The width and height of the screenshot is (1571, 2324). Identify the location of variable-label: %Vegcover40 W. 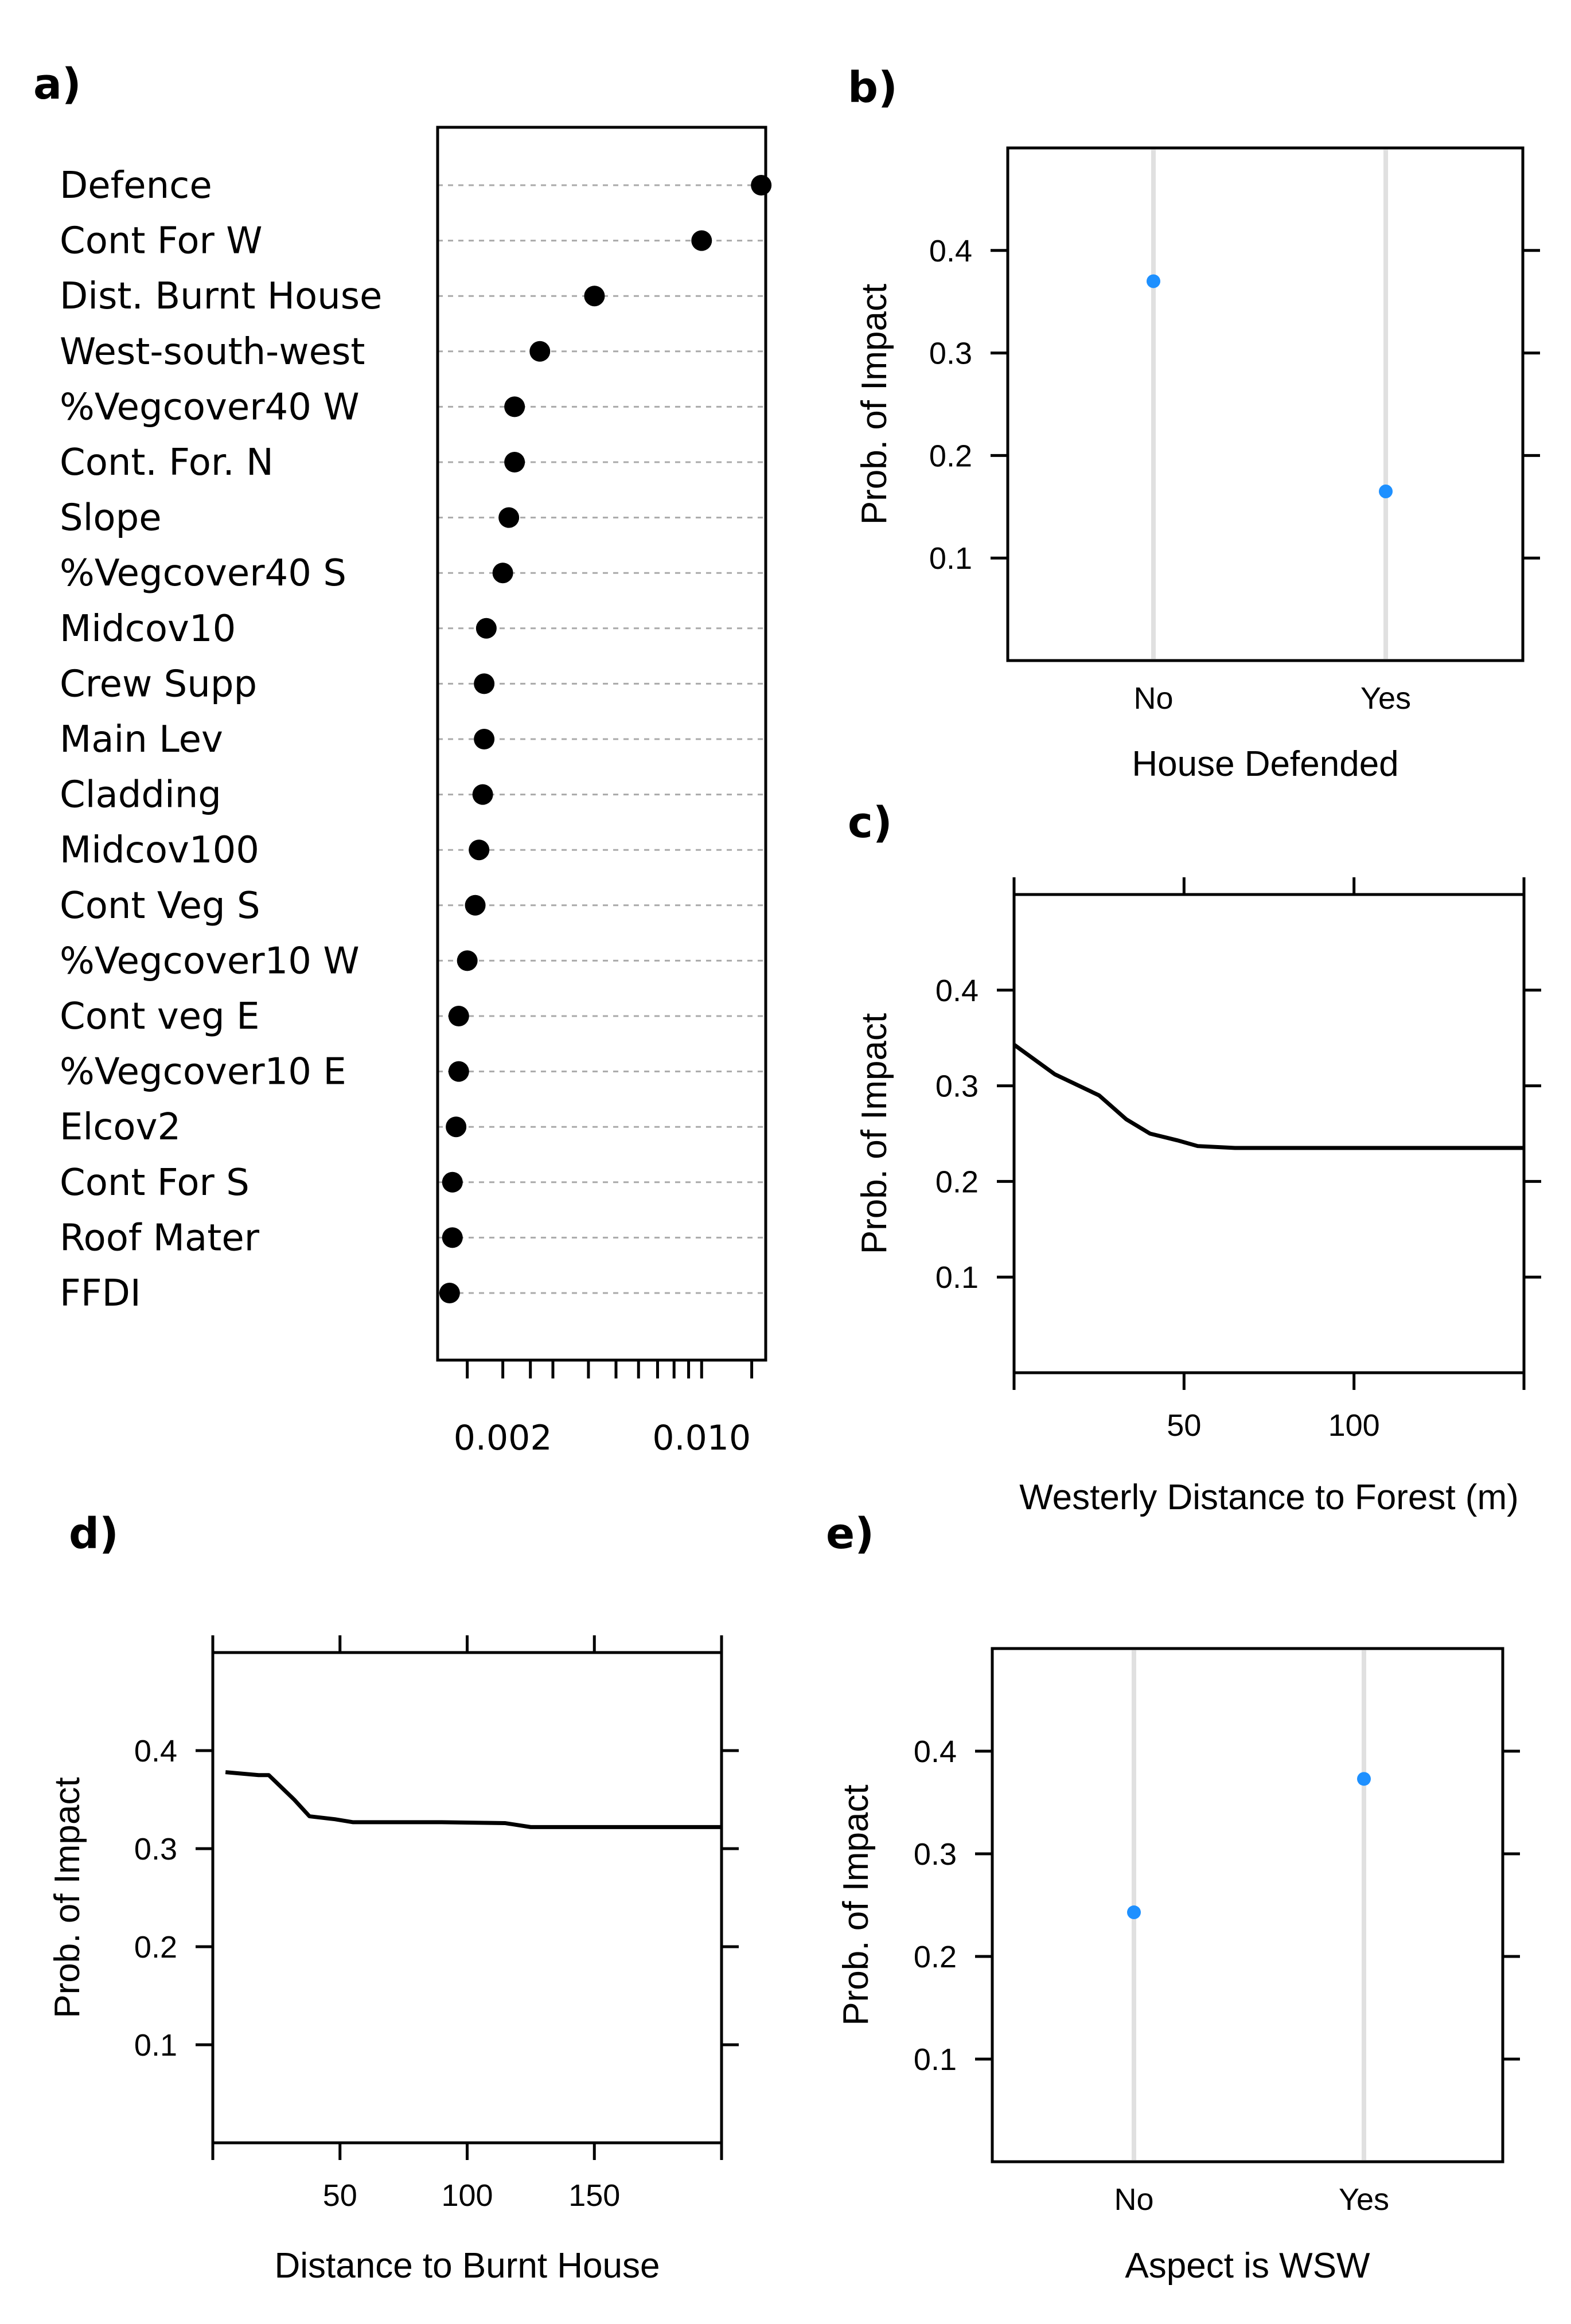
(210, 407).